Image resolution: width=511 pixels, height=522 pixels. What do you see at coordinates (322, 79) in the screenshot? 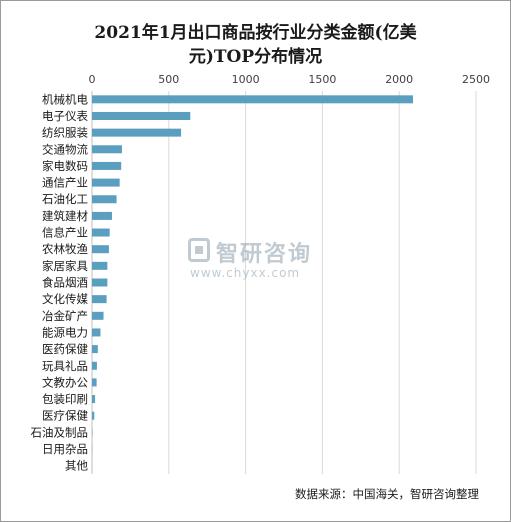
I see `x-tick-label-3: 1500` at bounding box center [322, 79].